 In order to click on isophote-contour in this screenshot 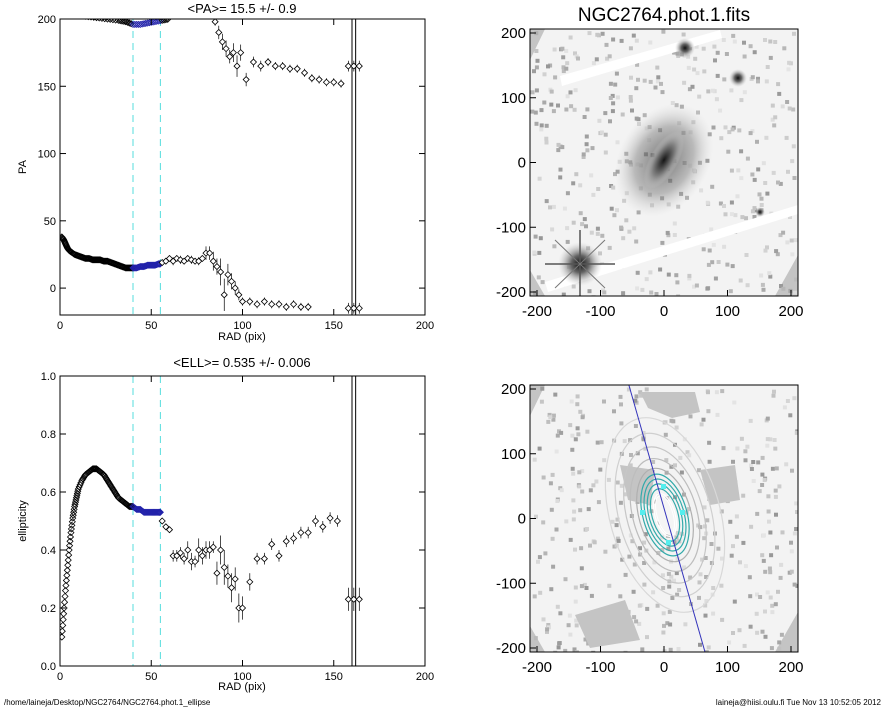, I will do `click(665, 515)`.